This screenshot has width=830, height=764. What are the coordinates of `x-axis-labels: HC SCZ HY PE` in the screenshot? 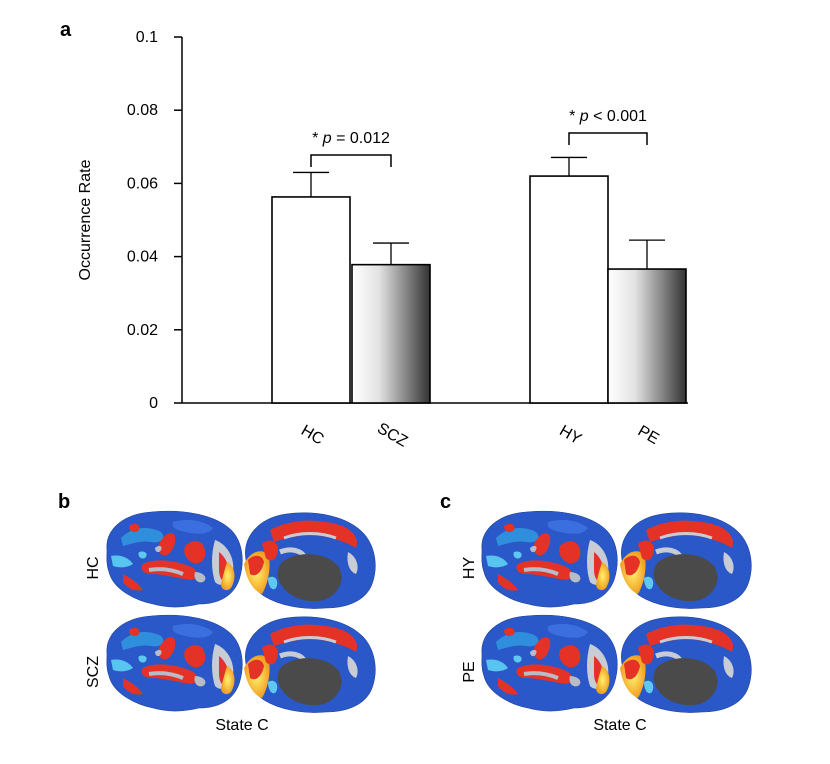 It's located at (480, 435).